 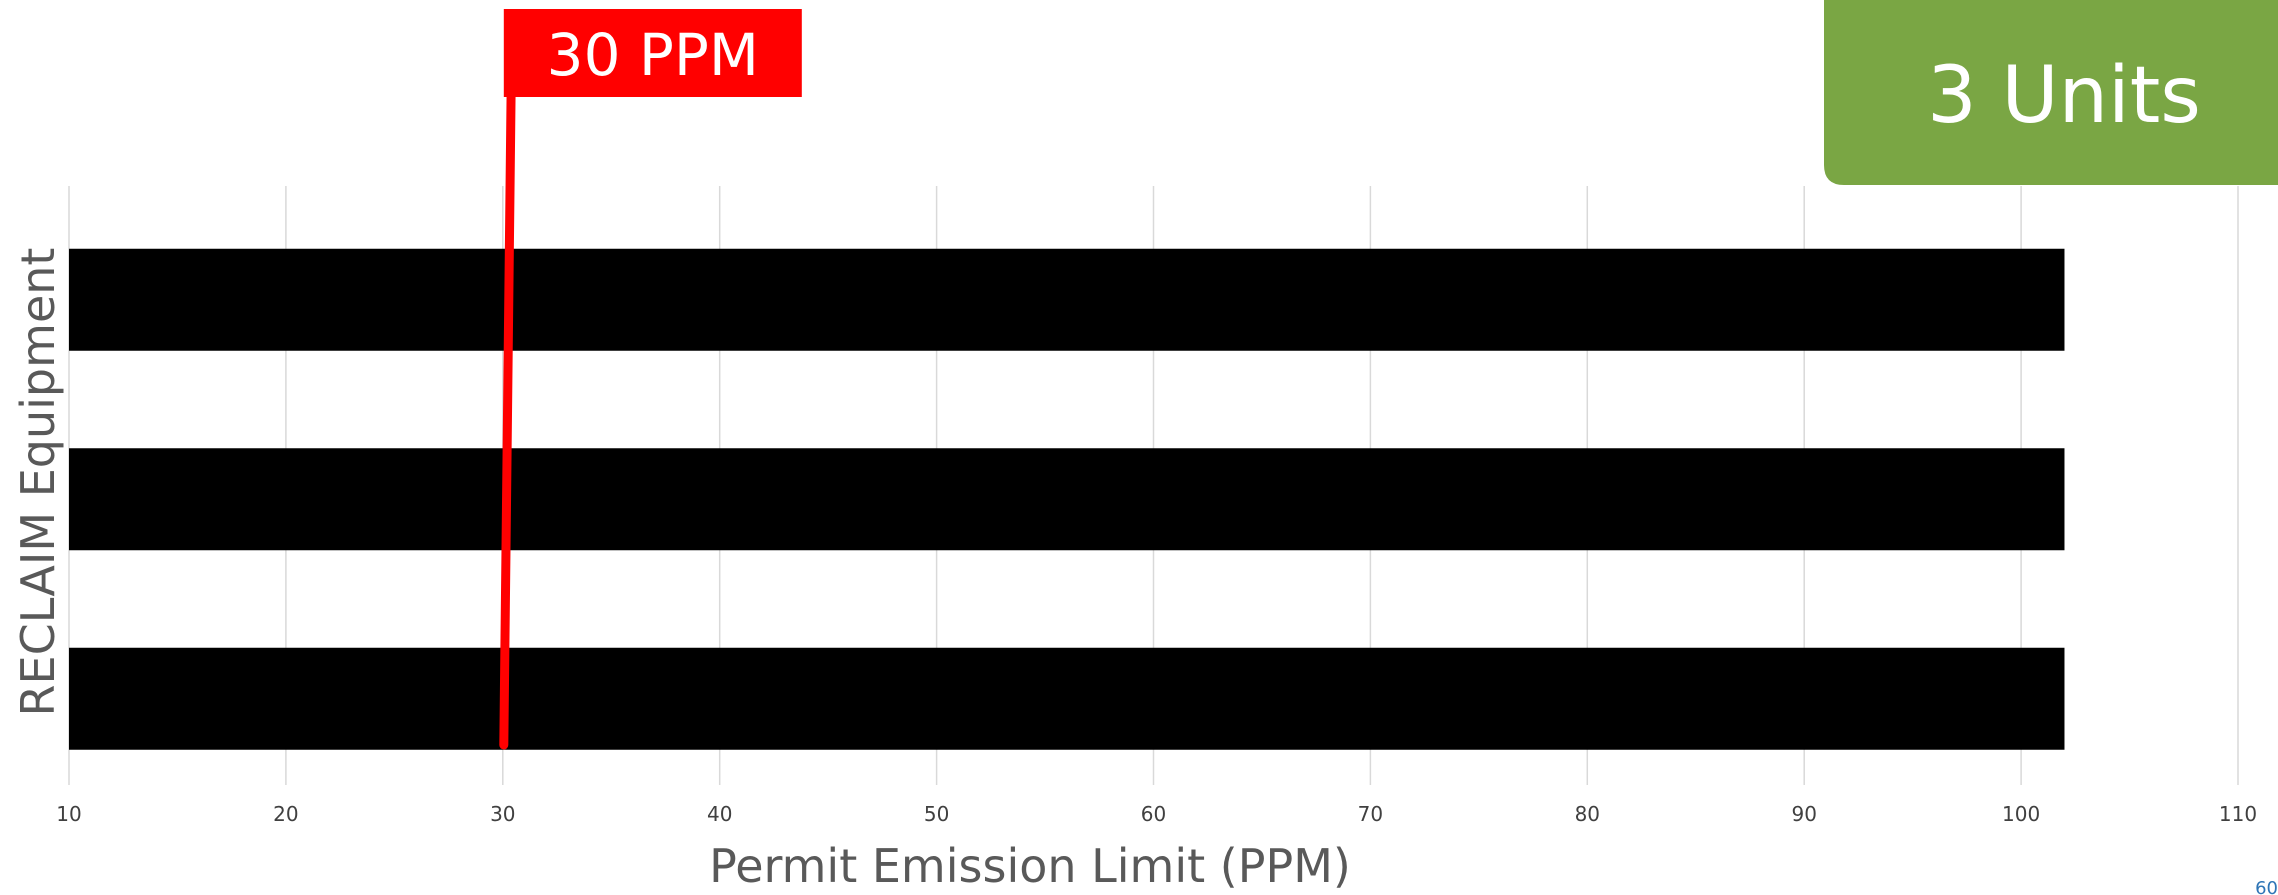 I want to click on x-tick-label: 10, so click(x=68, y=814).